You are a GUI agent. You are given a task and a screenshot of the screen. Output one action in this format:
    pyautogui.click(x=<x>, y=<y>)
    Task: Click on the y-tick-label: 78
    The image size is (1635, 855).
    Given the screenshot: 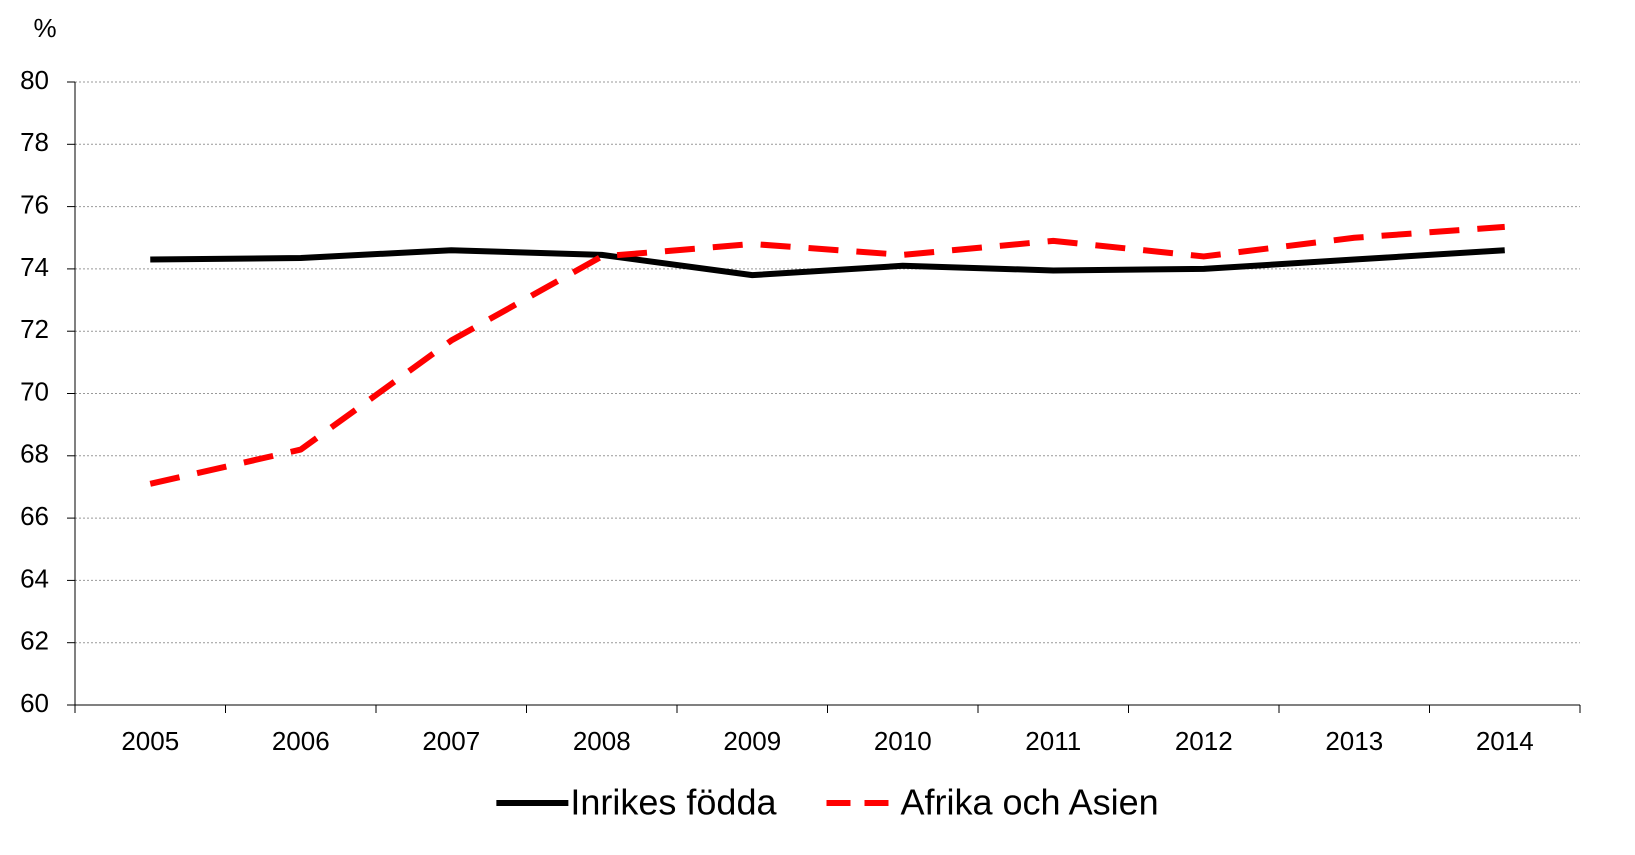 What is the action you would take?
    pyautogui.click(x=34, y=142)
    